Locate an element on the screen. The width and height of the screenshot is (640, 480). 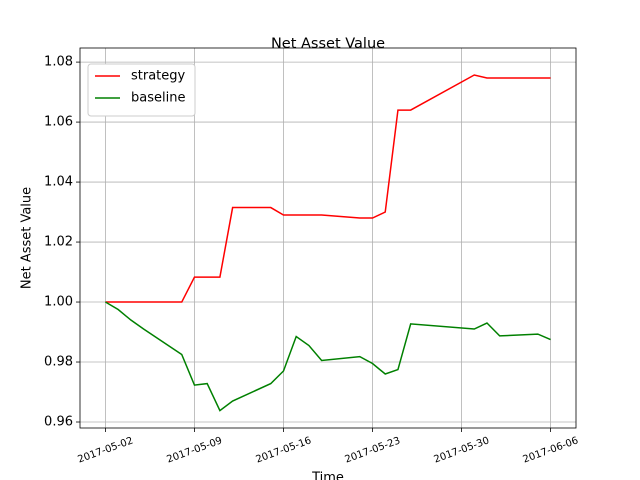
y-tick-label: 0.96 is located at coordinates (58, 422).